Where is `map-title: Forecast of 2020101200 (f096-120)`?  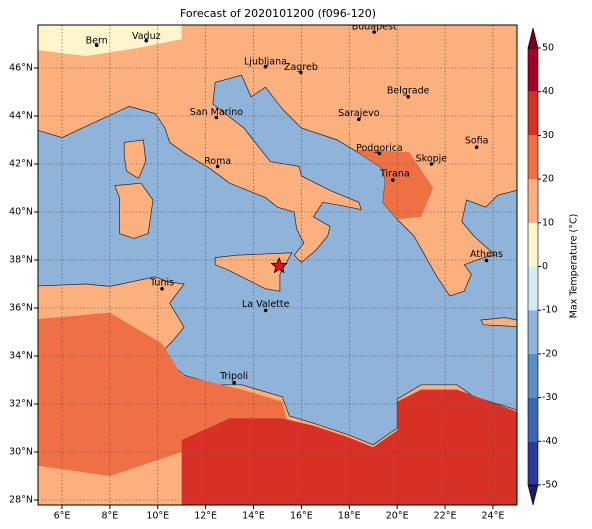 map-title: Forecast of 2020101200 (f096-120) is located at coordinates (278, 13).